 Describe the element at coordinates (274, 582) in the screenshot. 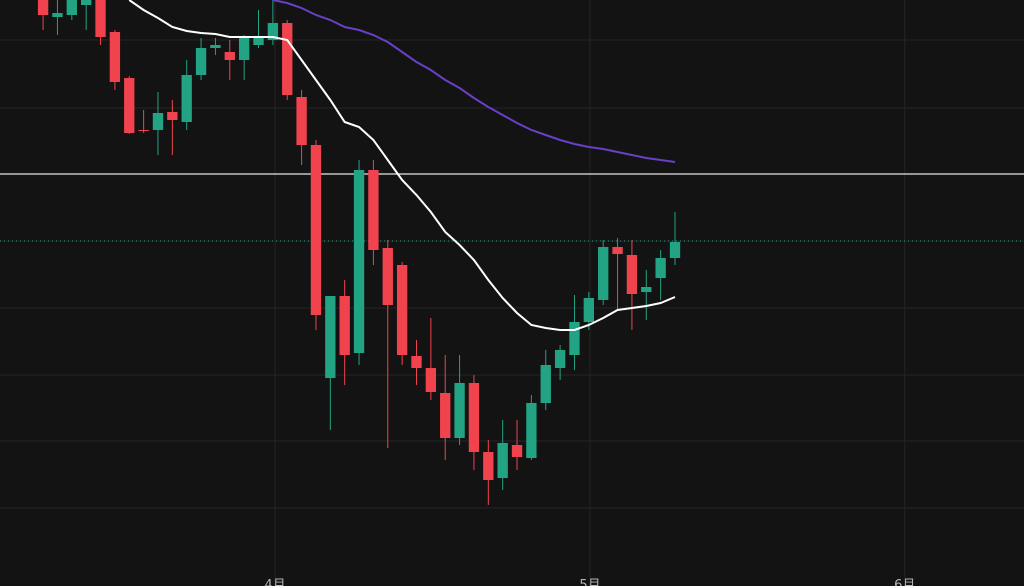

I see `x-tick-label: 4月` at that location.